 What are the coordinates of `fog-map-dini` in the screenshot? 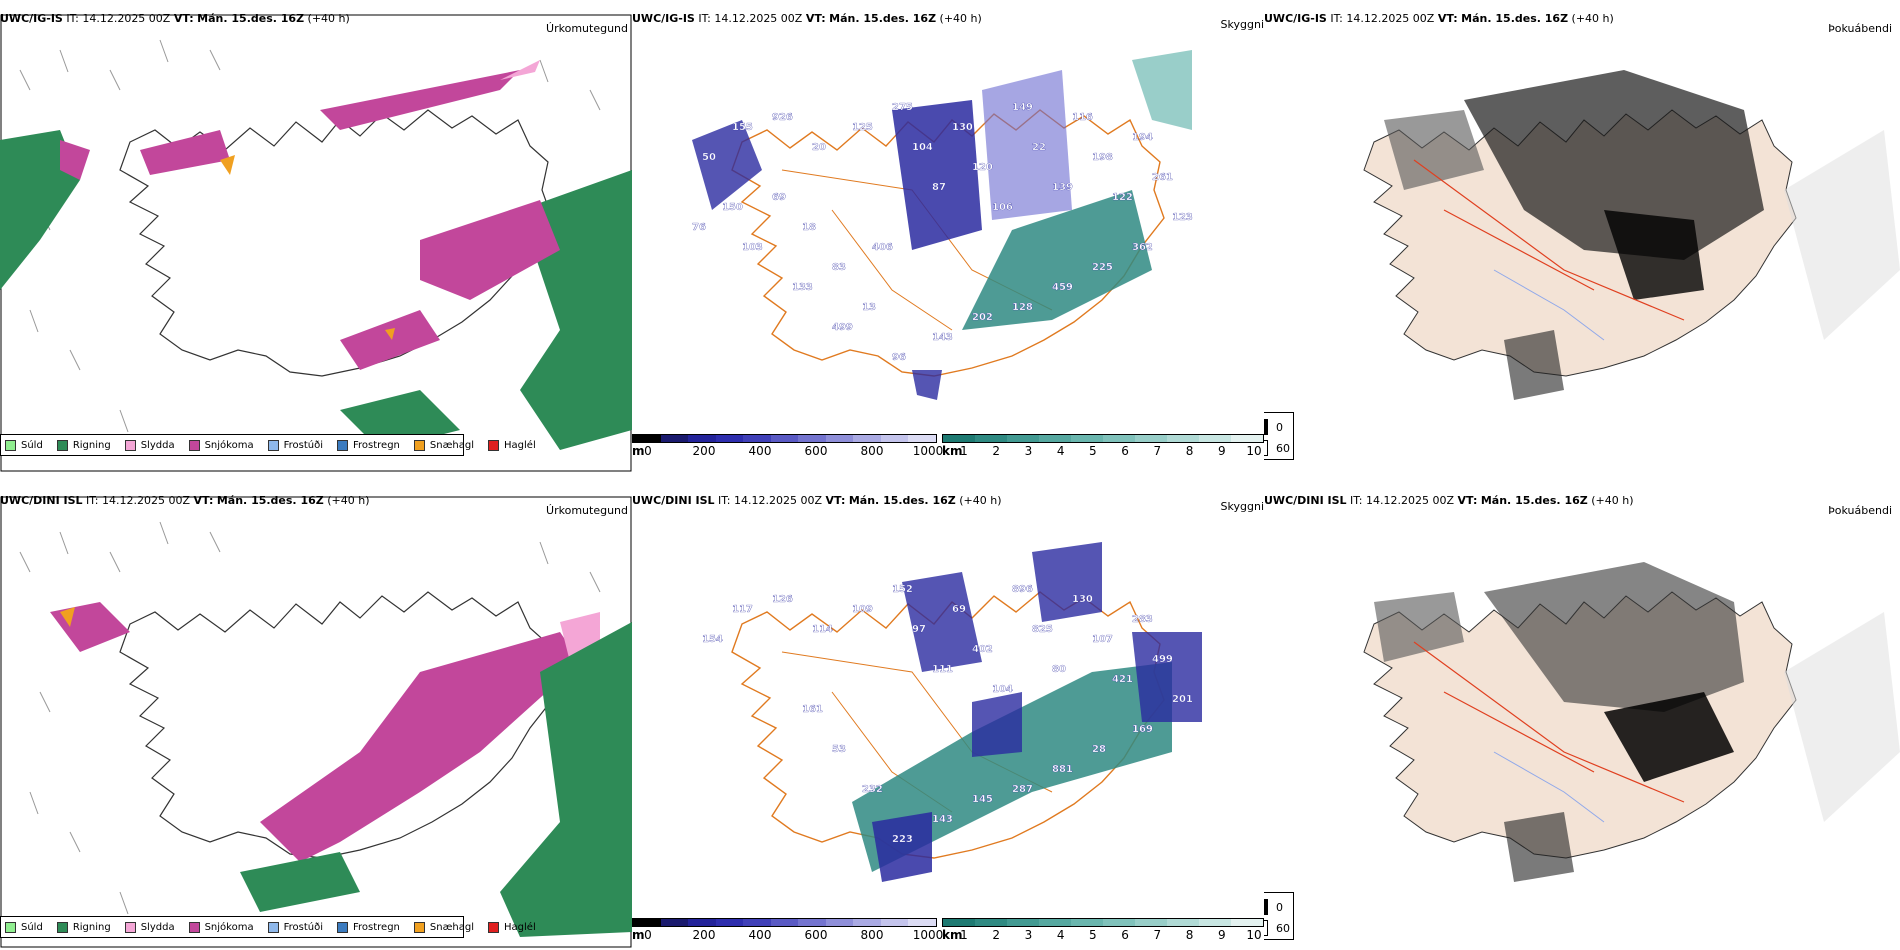 It's located at (1631, 722).